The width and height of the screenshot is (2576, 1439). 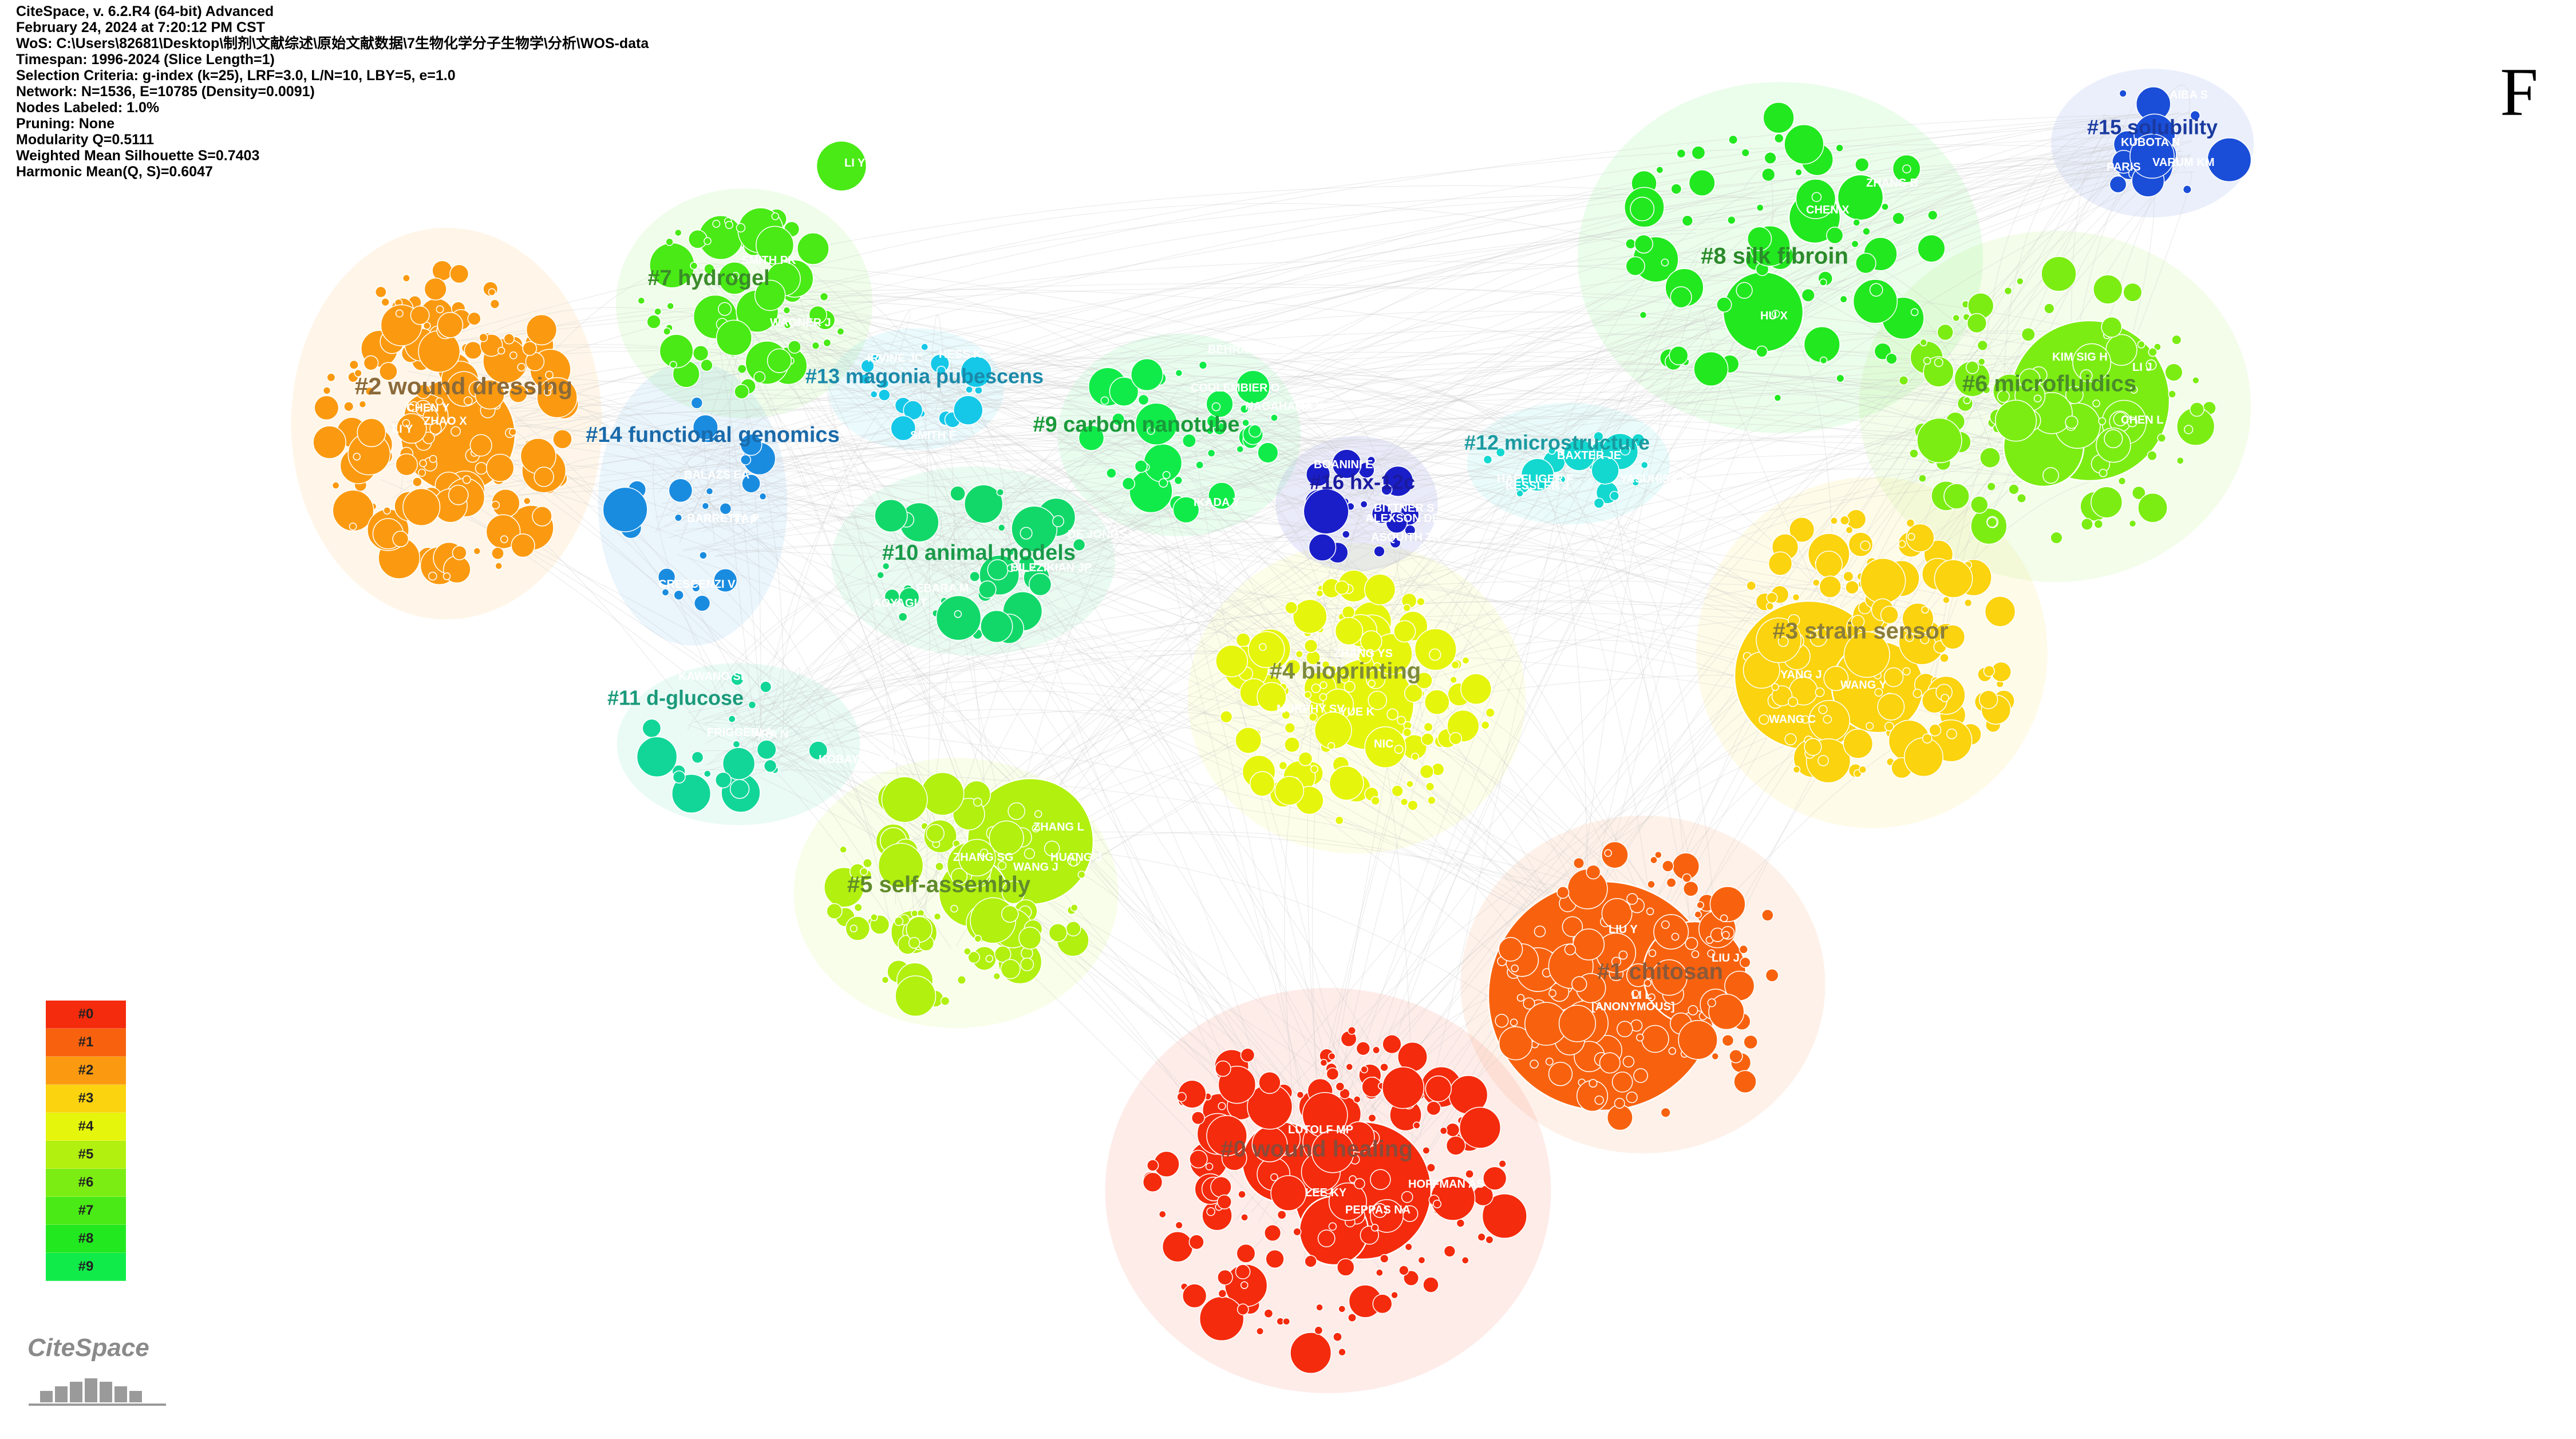 I want to click on legend-item-5: #5, so click(x=86, y=1155).